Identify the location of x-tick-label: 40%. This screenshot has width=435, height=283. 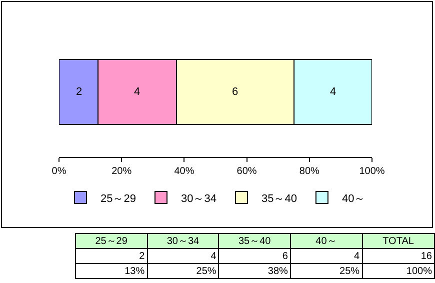
(184, 171).